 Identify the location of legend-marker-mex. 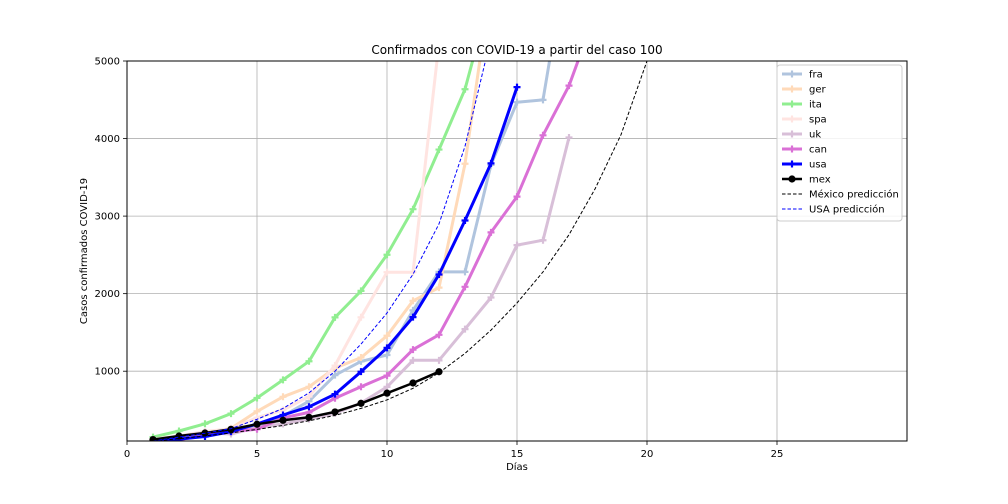
(792, 179).